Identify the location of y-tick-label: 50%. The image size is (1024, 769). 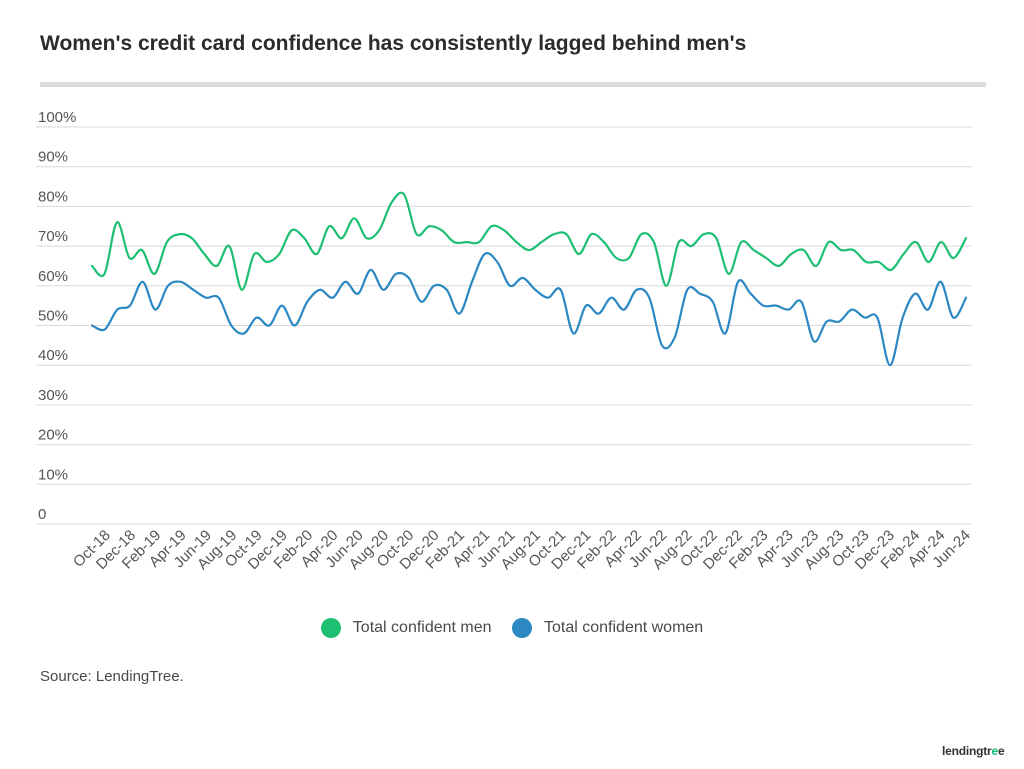
(53, 316).